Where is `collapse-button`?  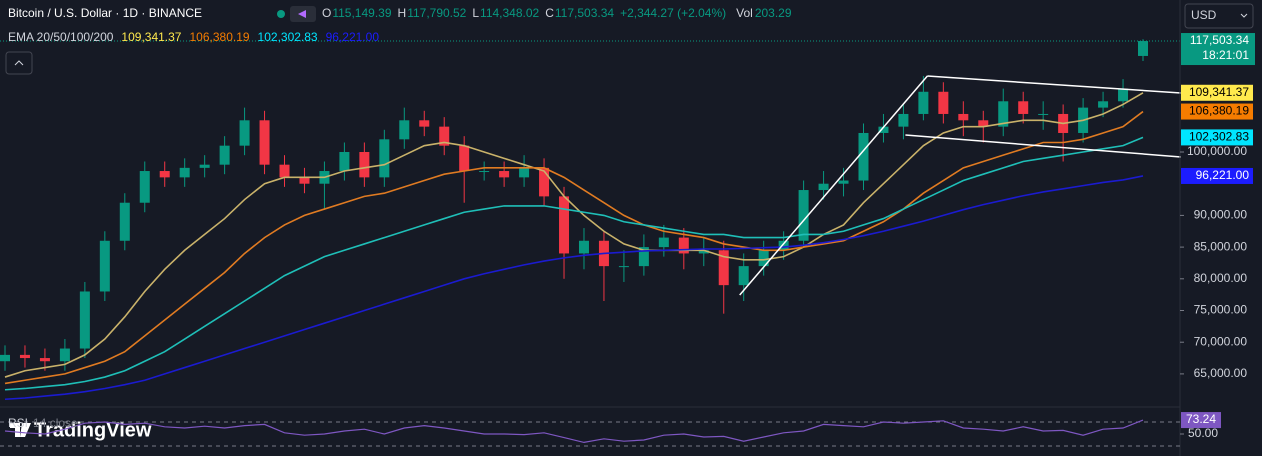 collapse-button is located at coordinates (19, 63).